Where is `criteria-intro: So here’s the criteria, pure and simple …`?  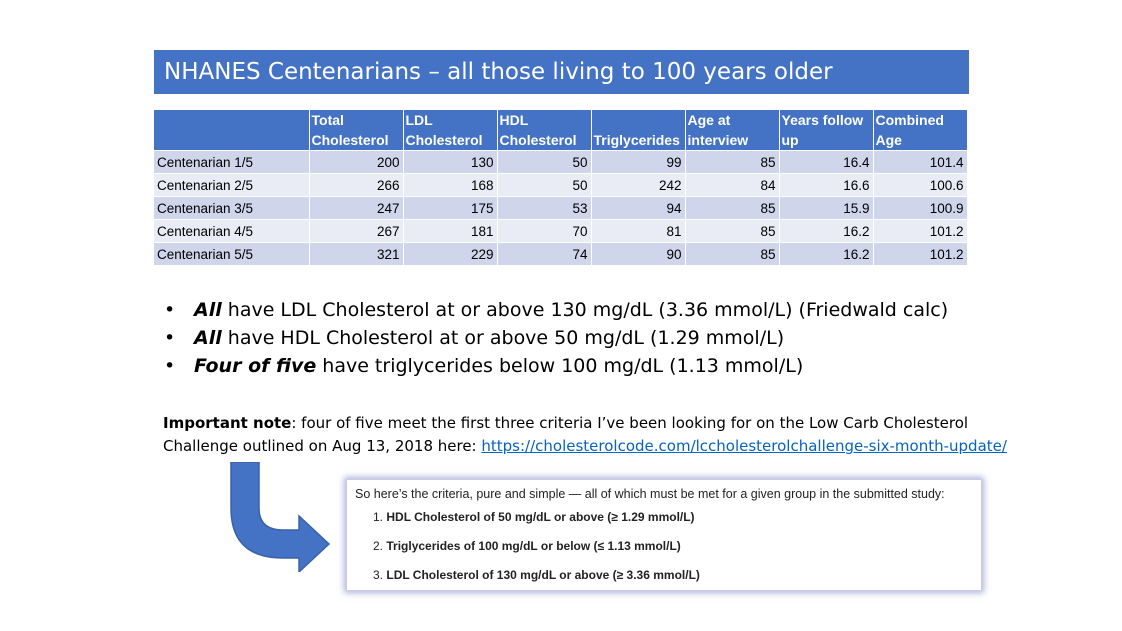 criteria-intro: So here’s the criteria, pure and simple … is located at coordinates (650, 494).